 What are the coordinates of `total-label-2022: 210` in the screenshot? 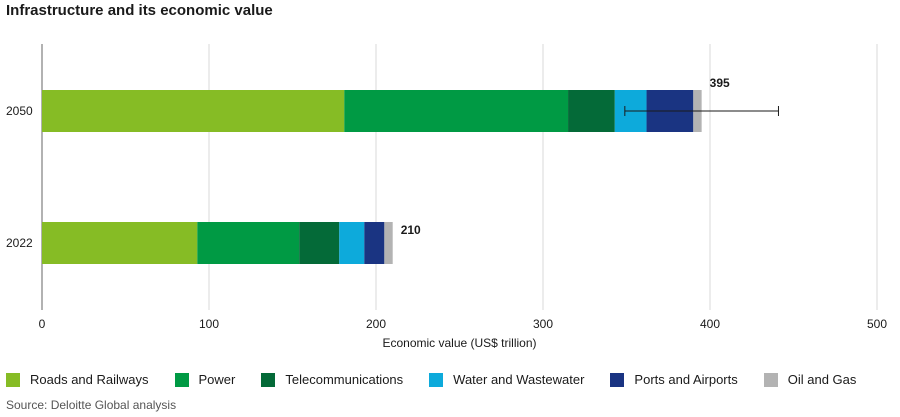 It's located at (411, 230).